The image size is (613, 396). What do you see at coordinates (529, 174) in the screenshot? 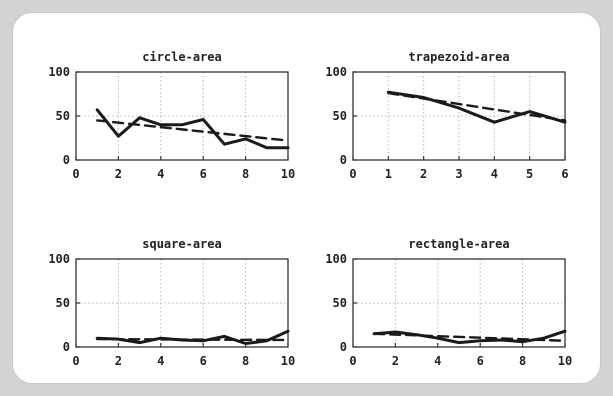
I see `x-tick-label: 5` at bounding box center [529, 174].